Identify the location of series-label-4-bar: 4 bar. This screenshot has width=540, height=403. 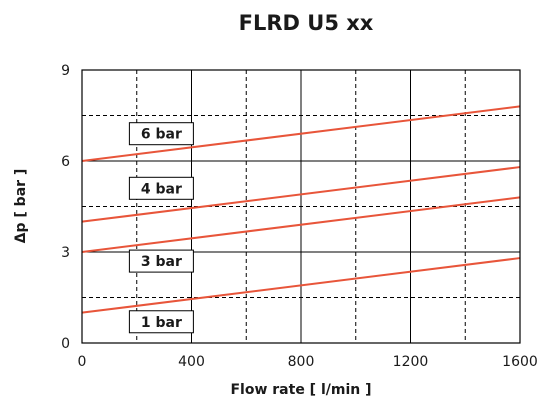
(161, 189).